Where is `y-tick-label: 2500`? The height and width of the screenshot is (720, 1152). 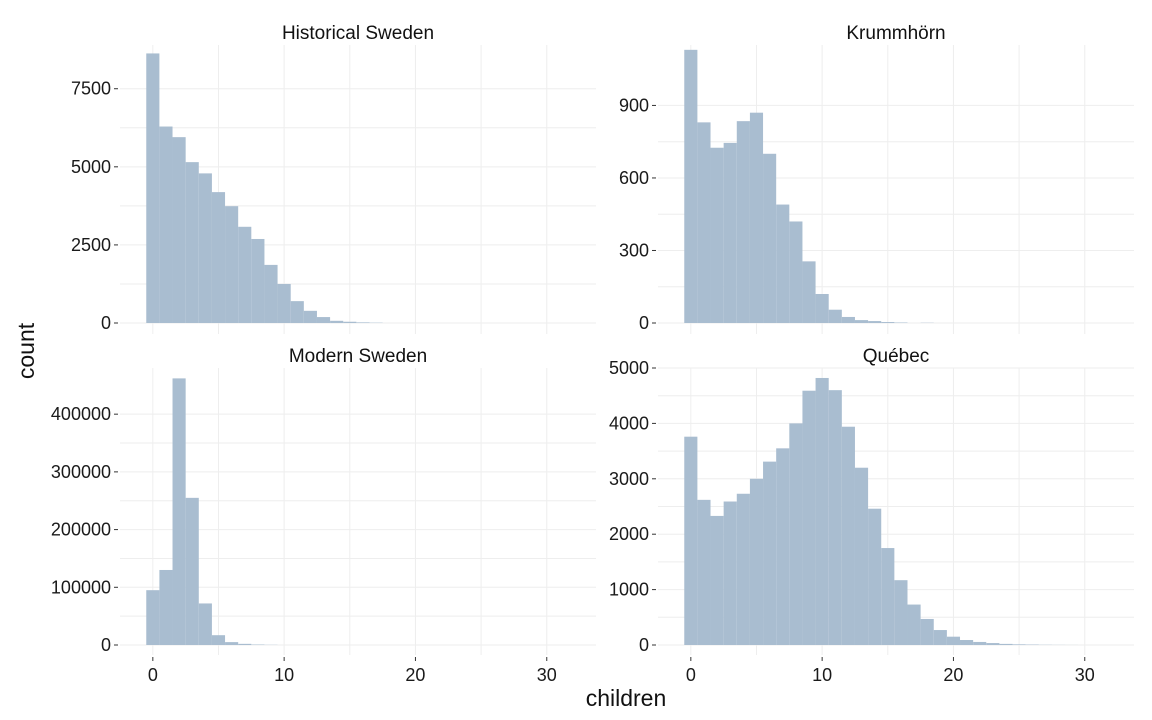
y-tick-label: 2500 is located at coordinates (91, 245).